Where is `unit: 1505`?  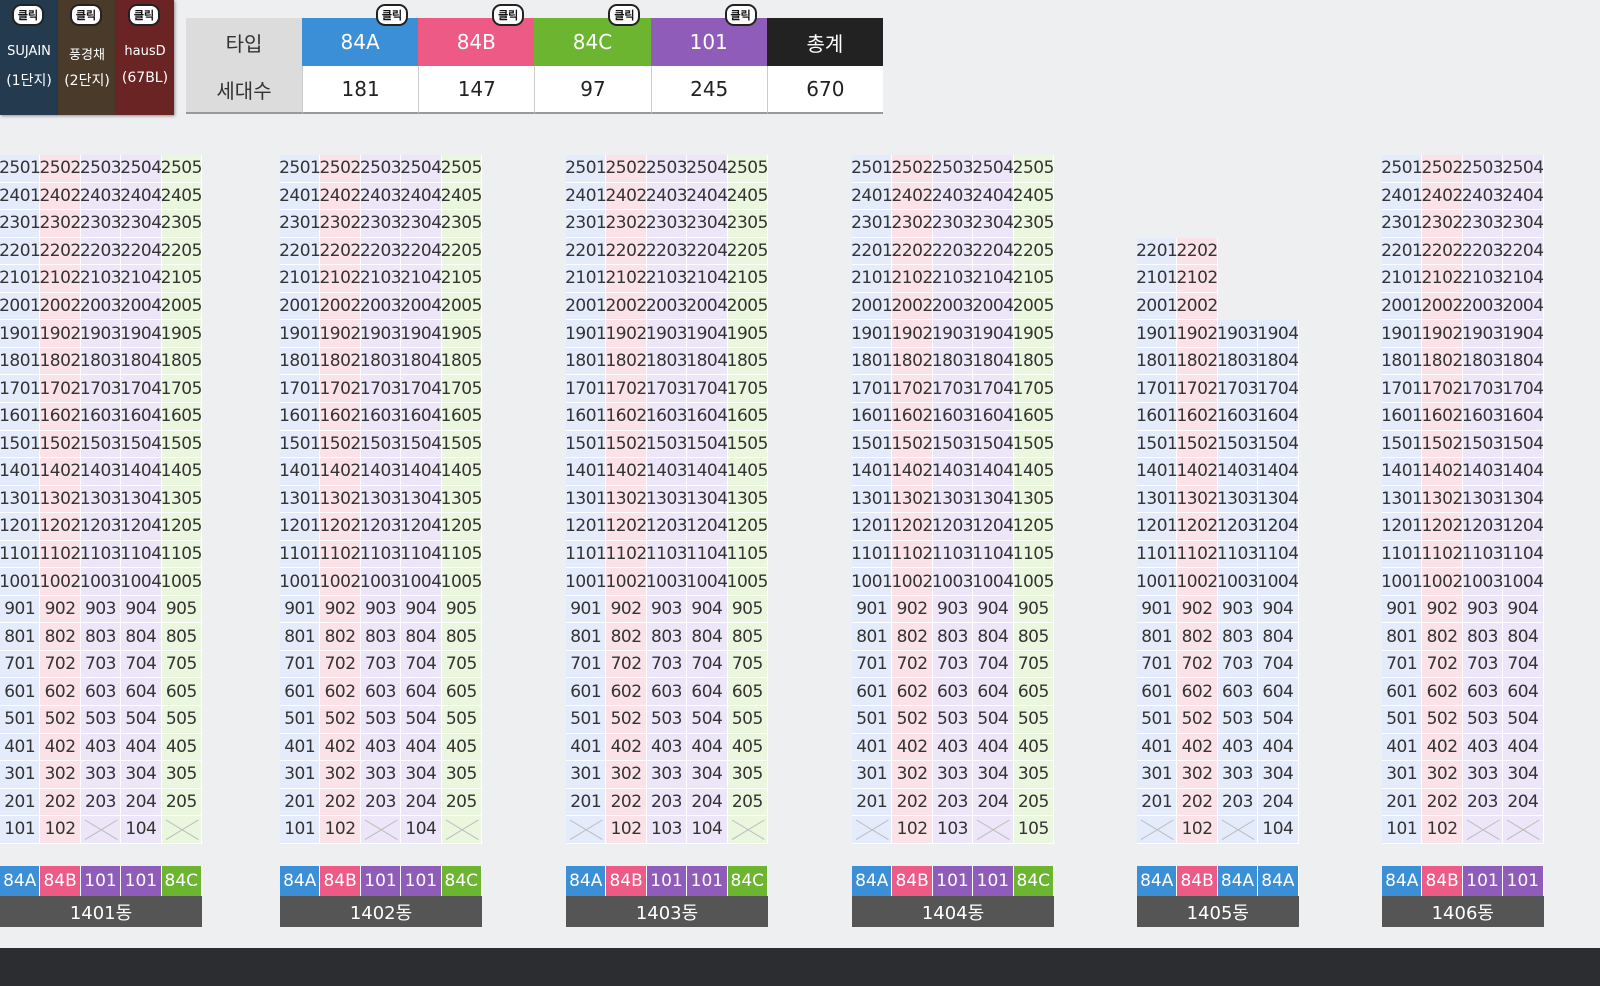
unit: 1505 is located at coordinates (1033, 444).